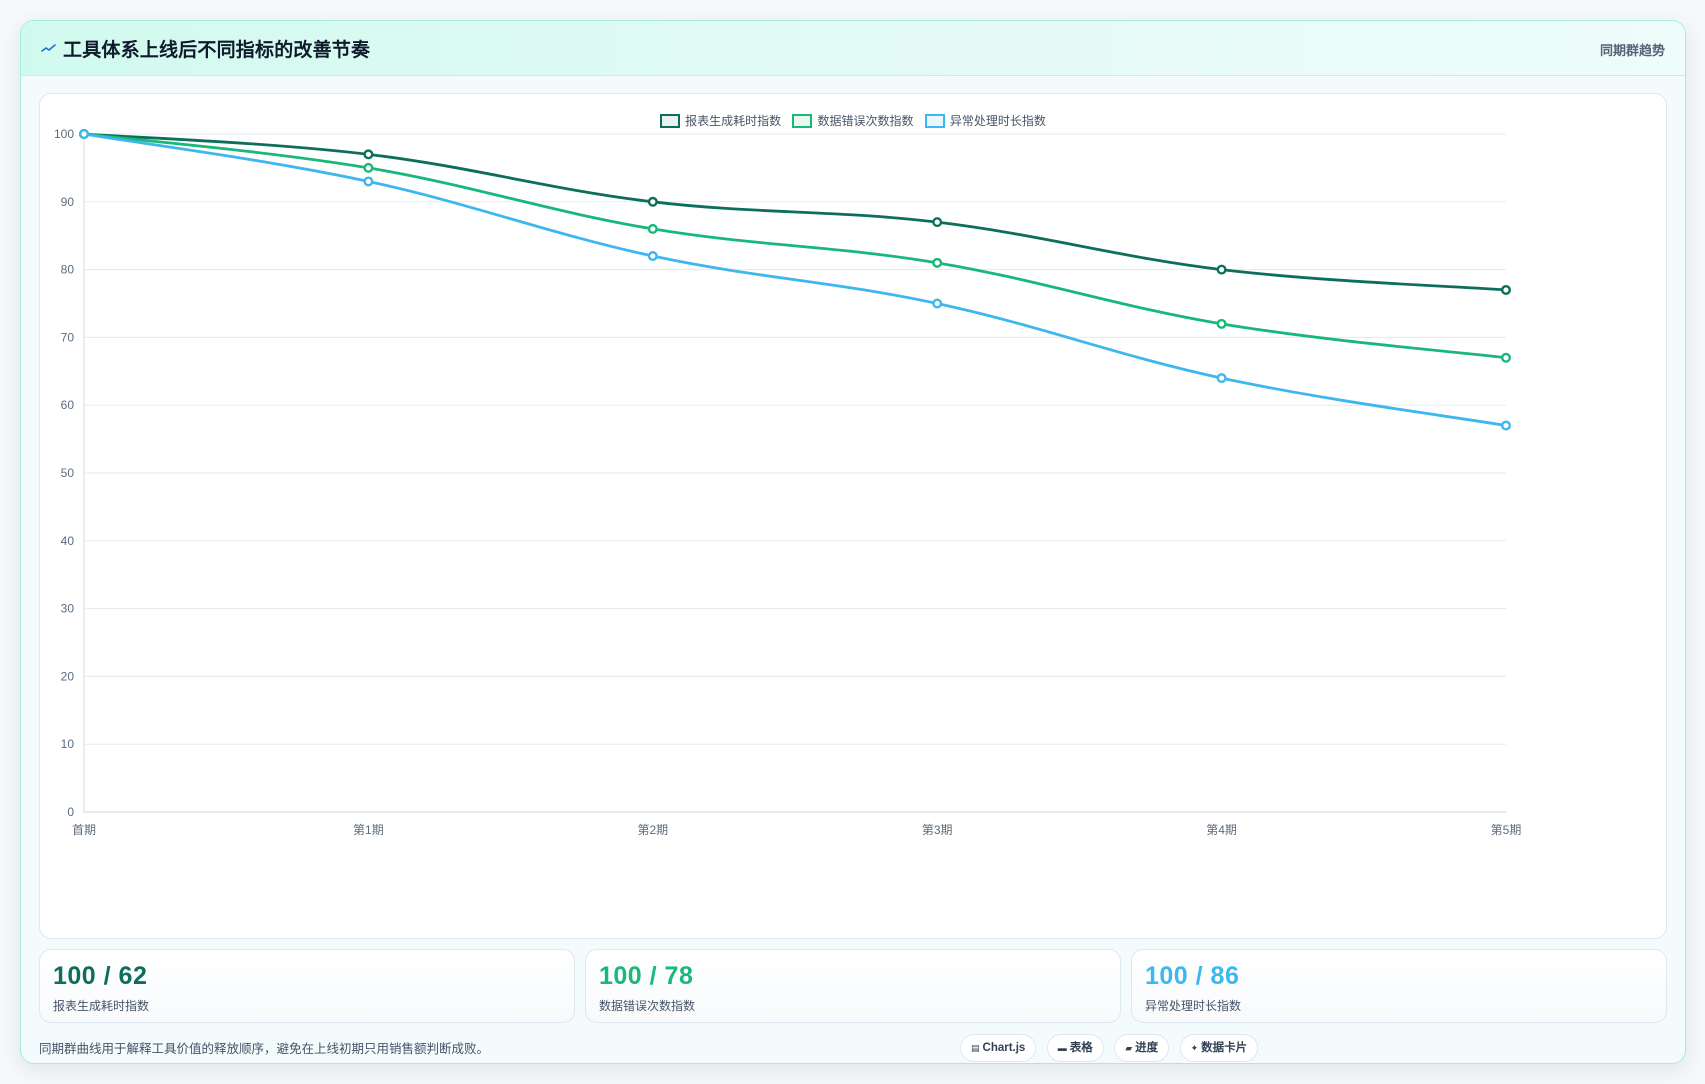 The width and height of the screenshot is (1705, 1084). Describe the element at coordinates (68, 676) in the screenshot. I see `y-tick-label: 20` at that location.